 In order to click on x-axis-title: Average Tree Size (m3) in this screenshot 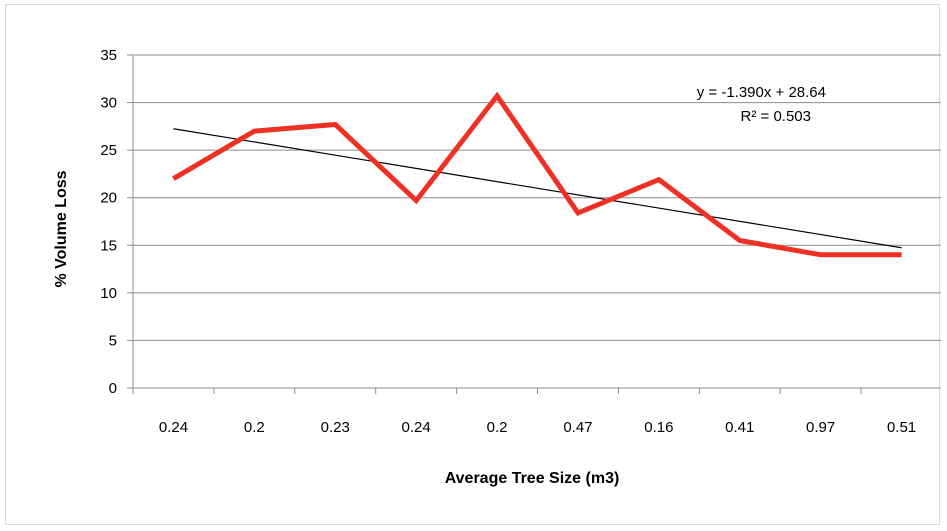, I will do `click(532, 478)`.